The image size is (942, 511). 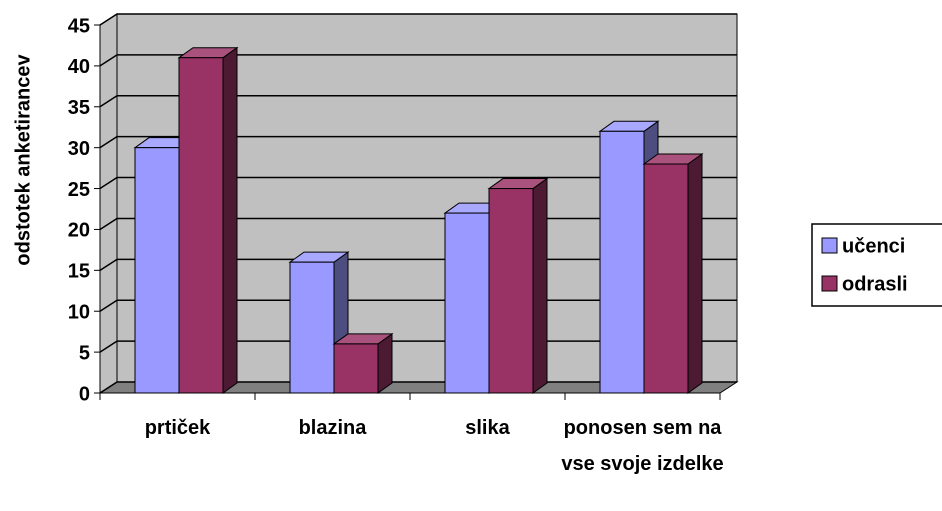 I want to click on legend-label: učenci, so click(x=873, y=246).